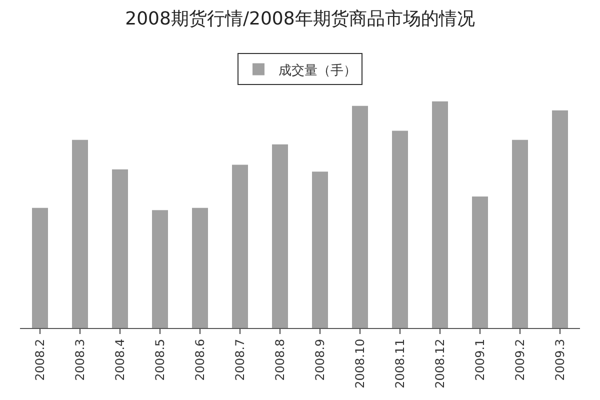 This screenshot has width=600, height=400. I want to click on x-tick-label: 2008.10, so click(359, 363).